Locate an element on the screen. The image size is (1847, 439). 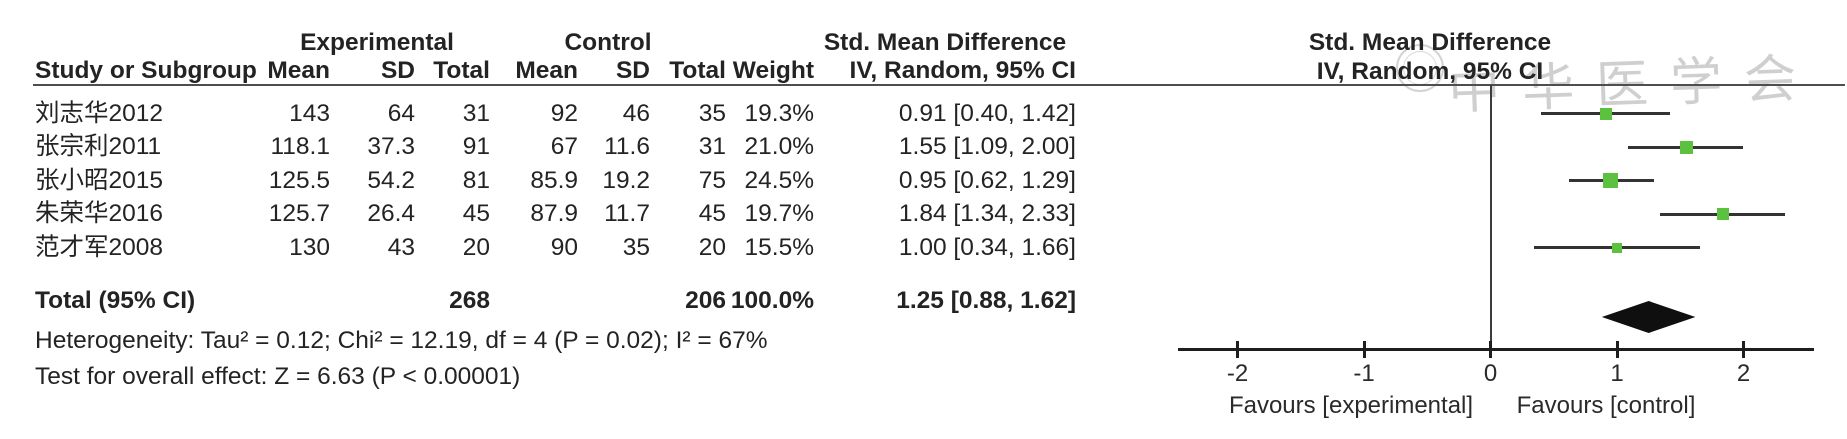
pooled-effect-diamond is located at coordinates (1648, 317).